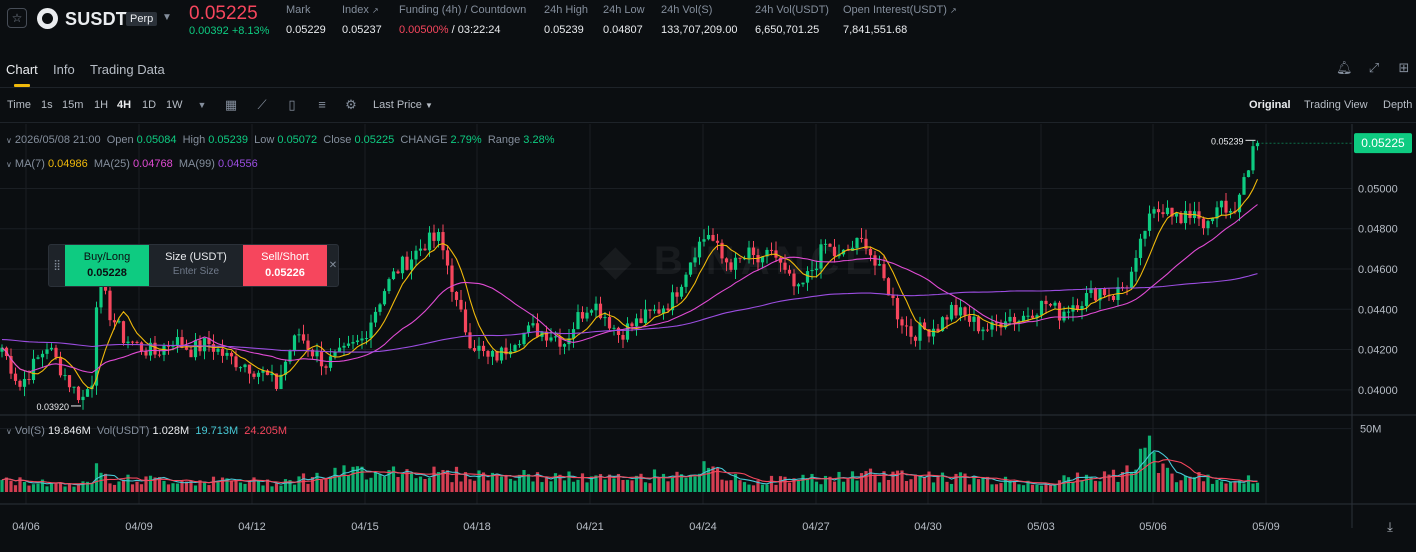  Describe the element at coordinates (127, 69) in the screenshot. I see `tab-trading-data: Trading Data` at that location.